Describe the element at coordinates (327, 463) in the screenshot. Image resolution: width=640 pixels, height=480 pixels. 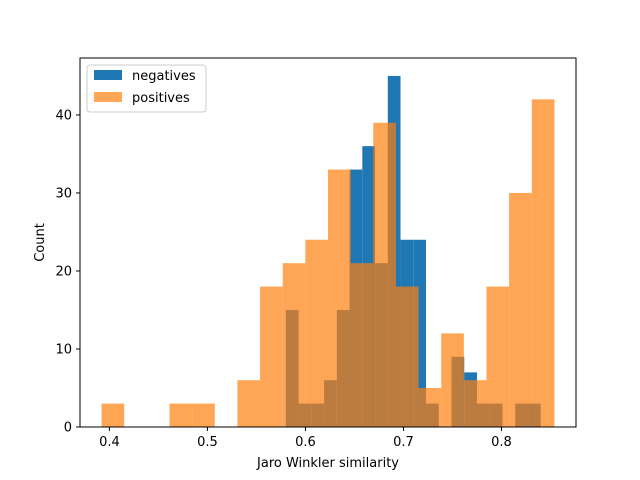
I see `x-axis-label: Jaro Winkler similarity` at that location.